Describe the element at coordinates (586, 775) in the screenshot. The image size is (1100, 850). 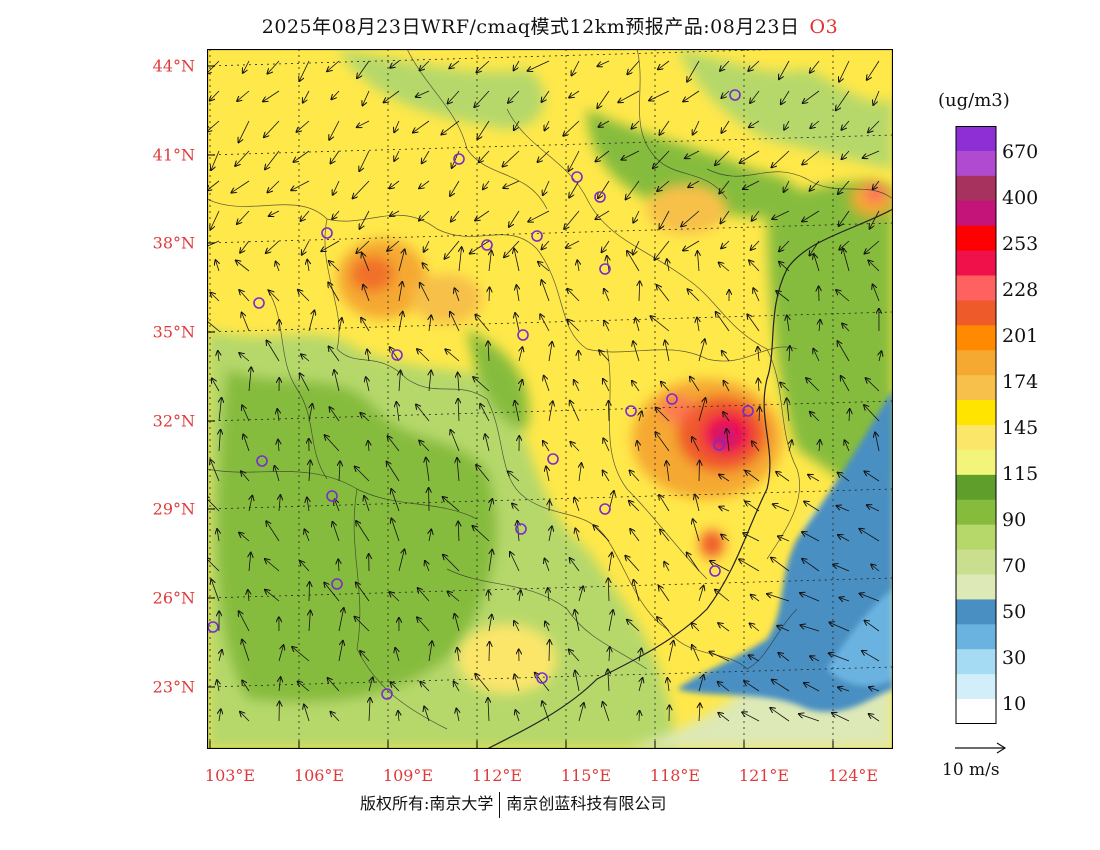
I see `longitude-label: 115°E` at that location.